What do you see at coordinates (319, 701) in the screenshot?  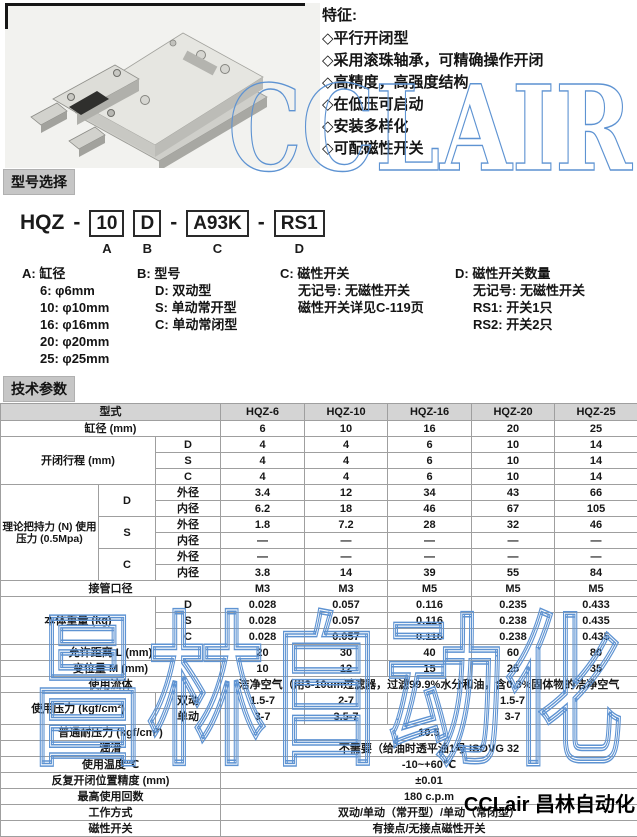 I see `table-row: 使用压力 (kgf/cm²) 双动 1.5-7 2-7 1.5-7` at bounding box center [319, 701].